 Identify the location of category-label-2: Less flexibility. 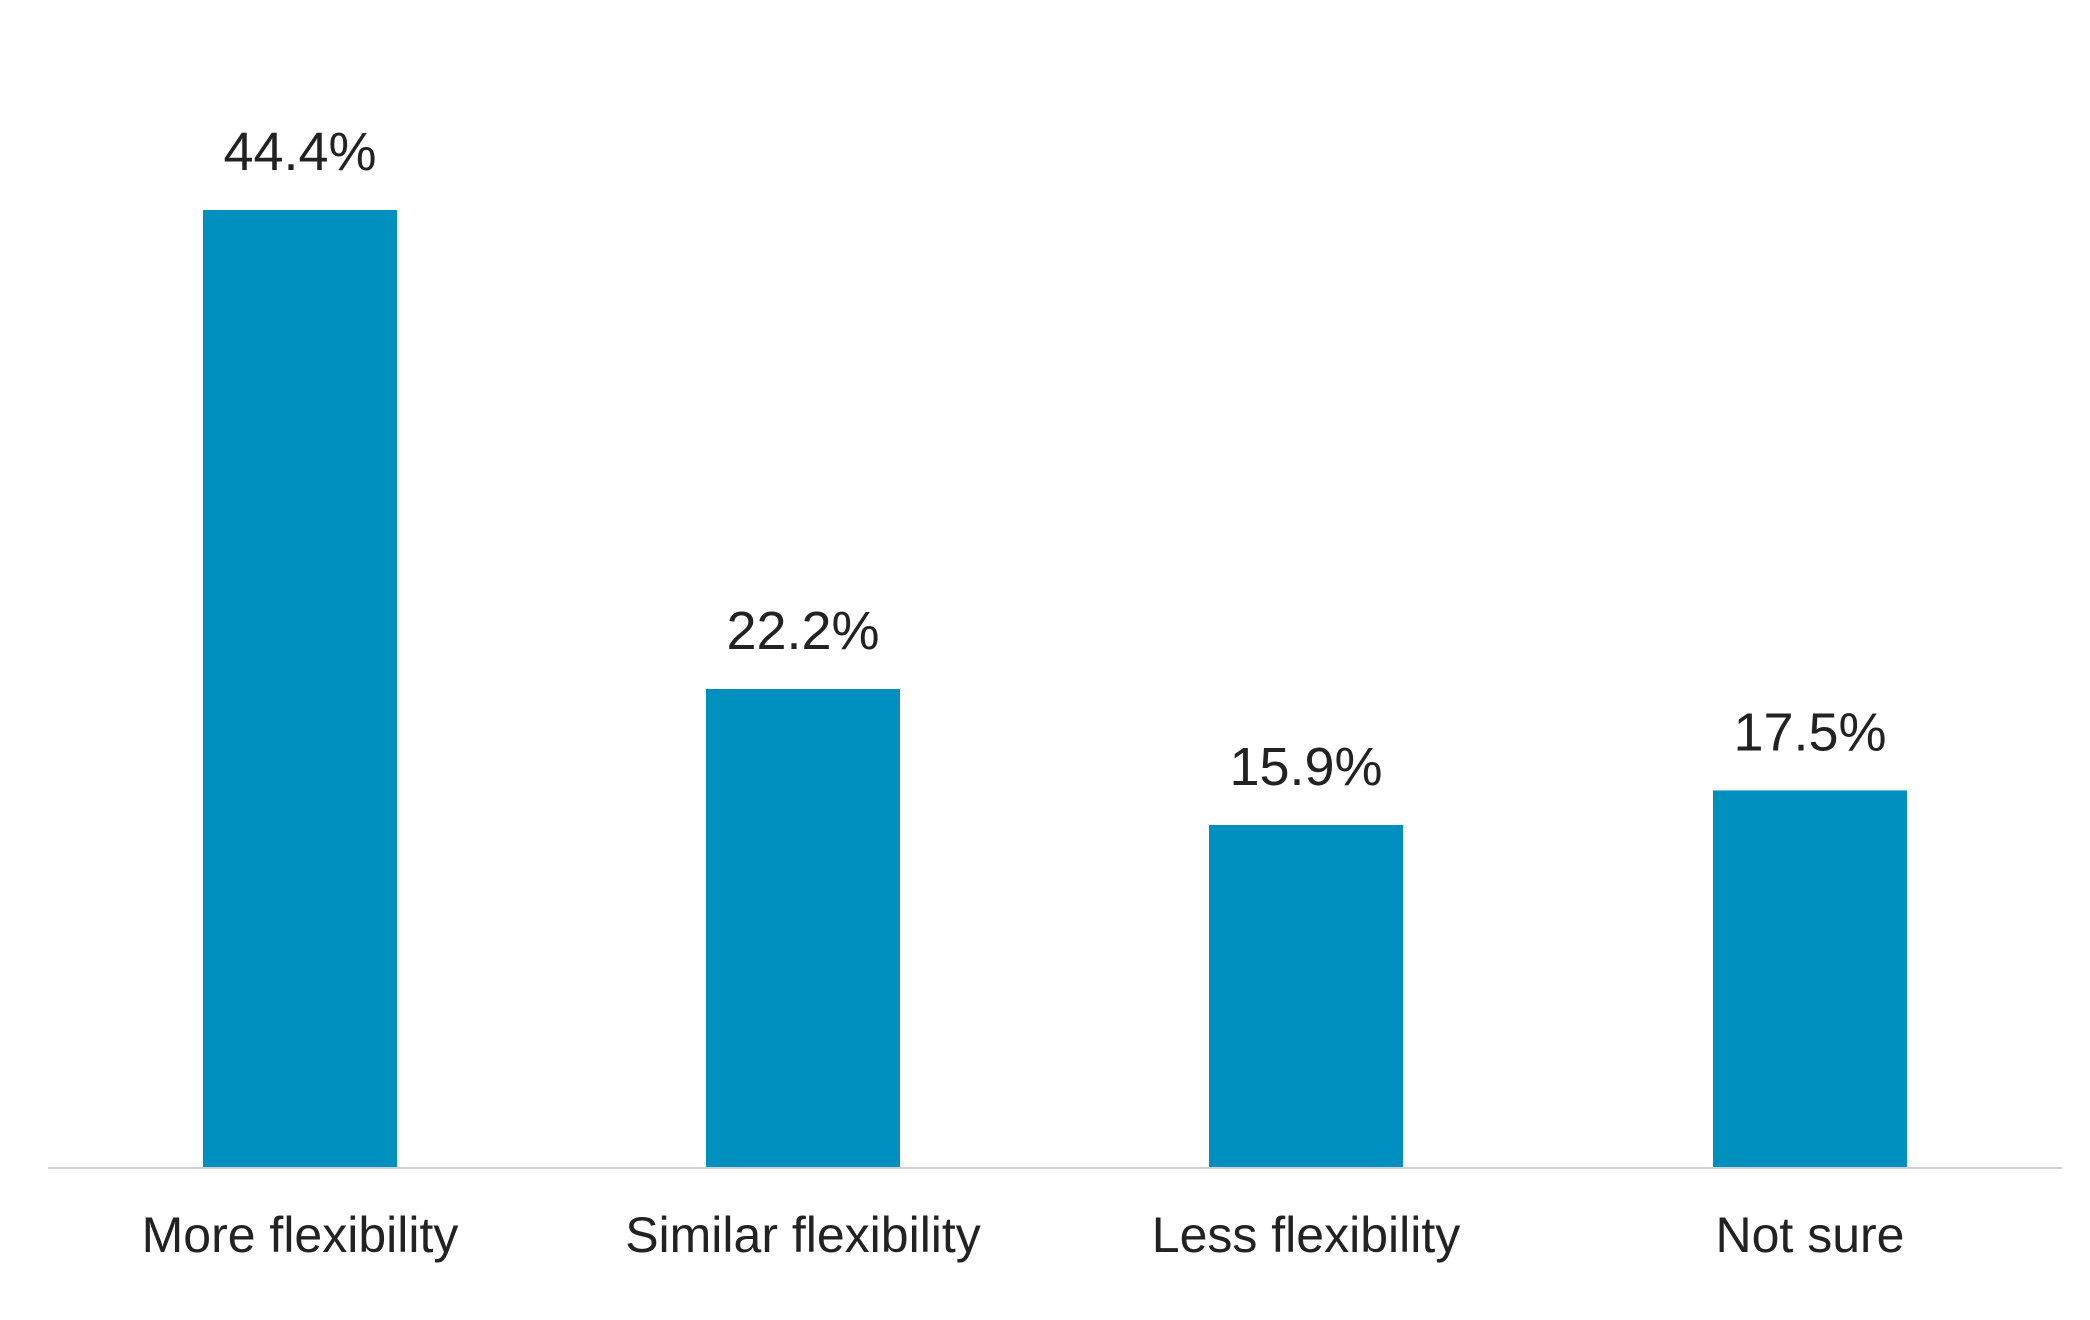
(1306, 1235).